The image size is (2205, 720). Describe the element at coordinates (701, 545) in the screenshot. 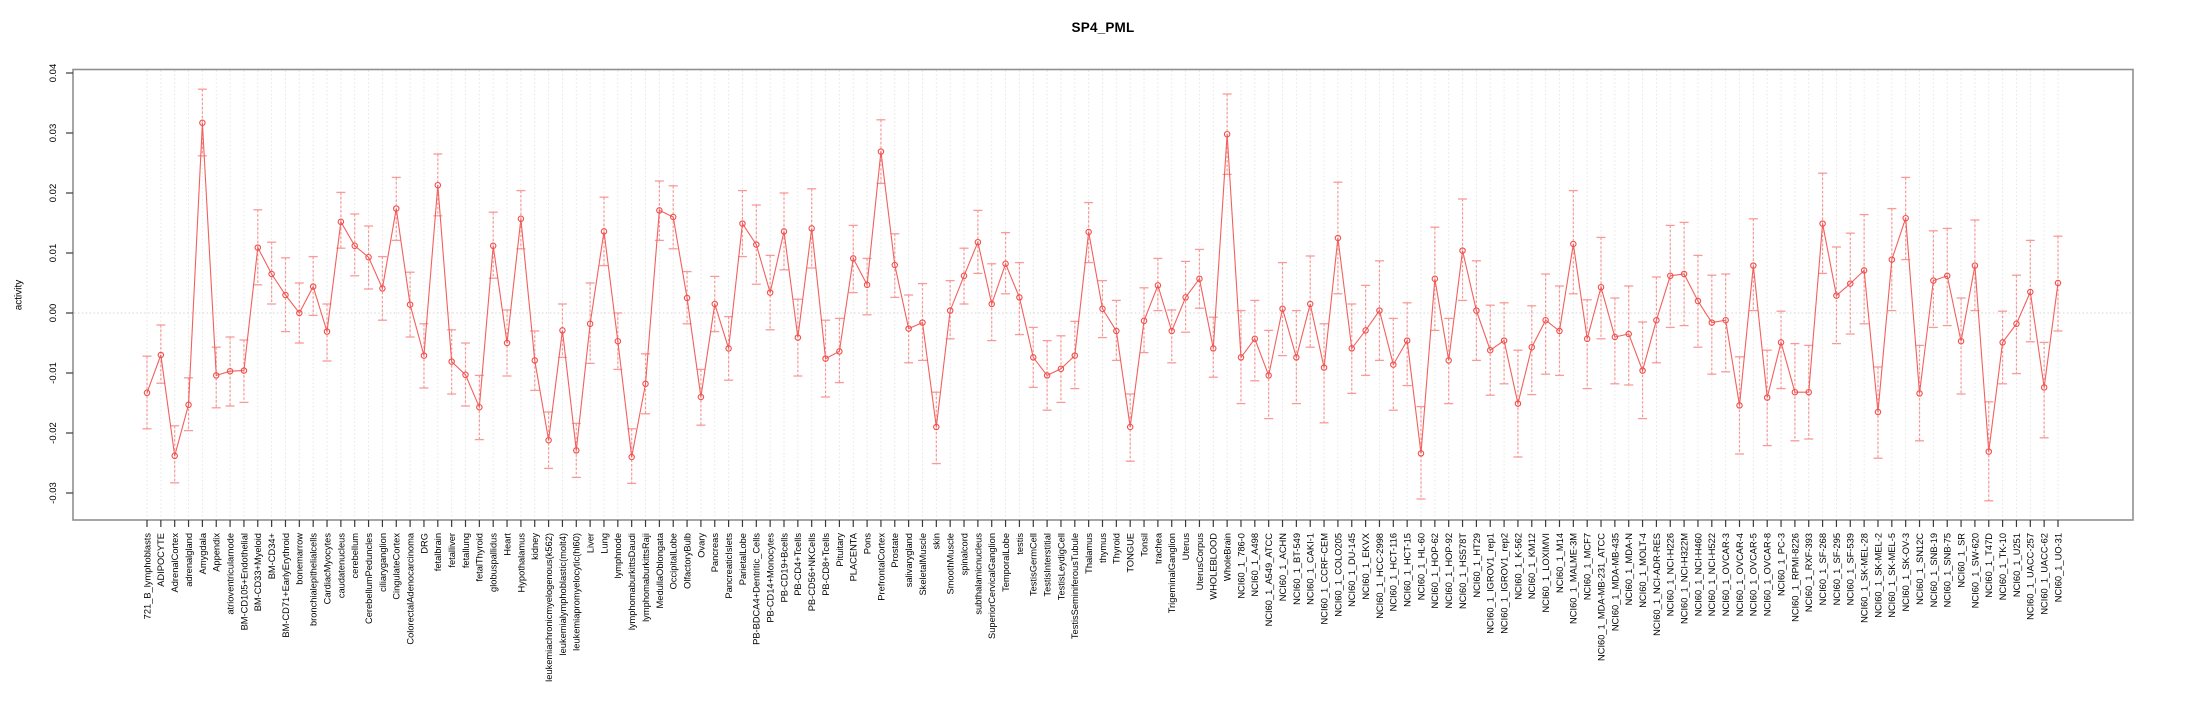

I see `x-tick-label: Ovary` at that location.